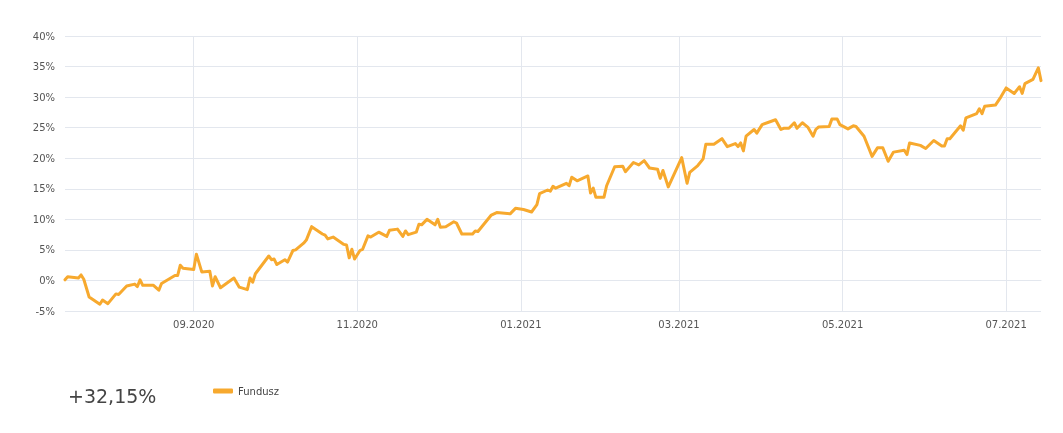 Image resolution: width=1063 pixels, height=433 pixels. What do you see at coordinates (43, 97) in the screenshot?
I see `y-tick-label: 30%` at bounding box center [43, 97].